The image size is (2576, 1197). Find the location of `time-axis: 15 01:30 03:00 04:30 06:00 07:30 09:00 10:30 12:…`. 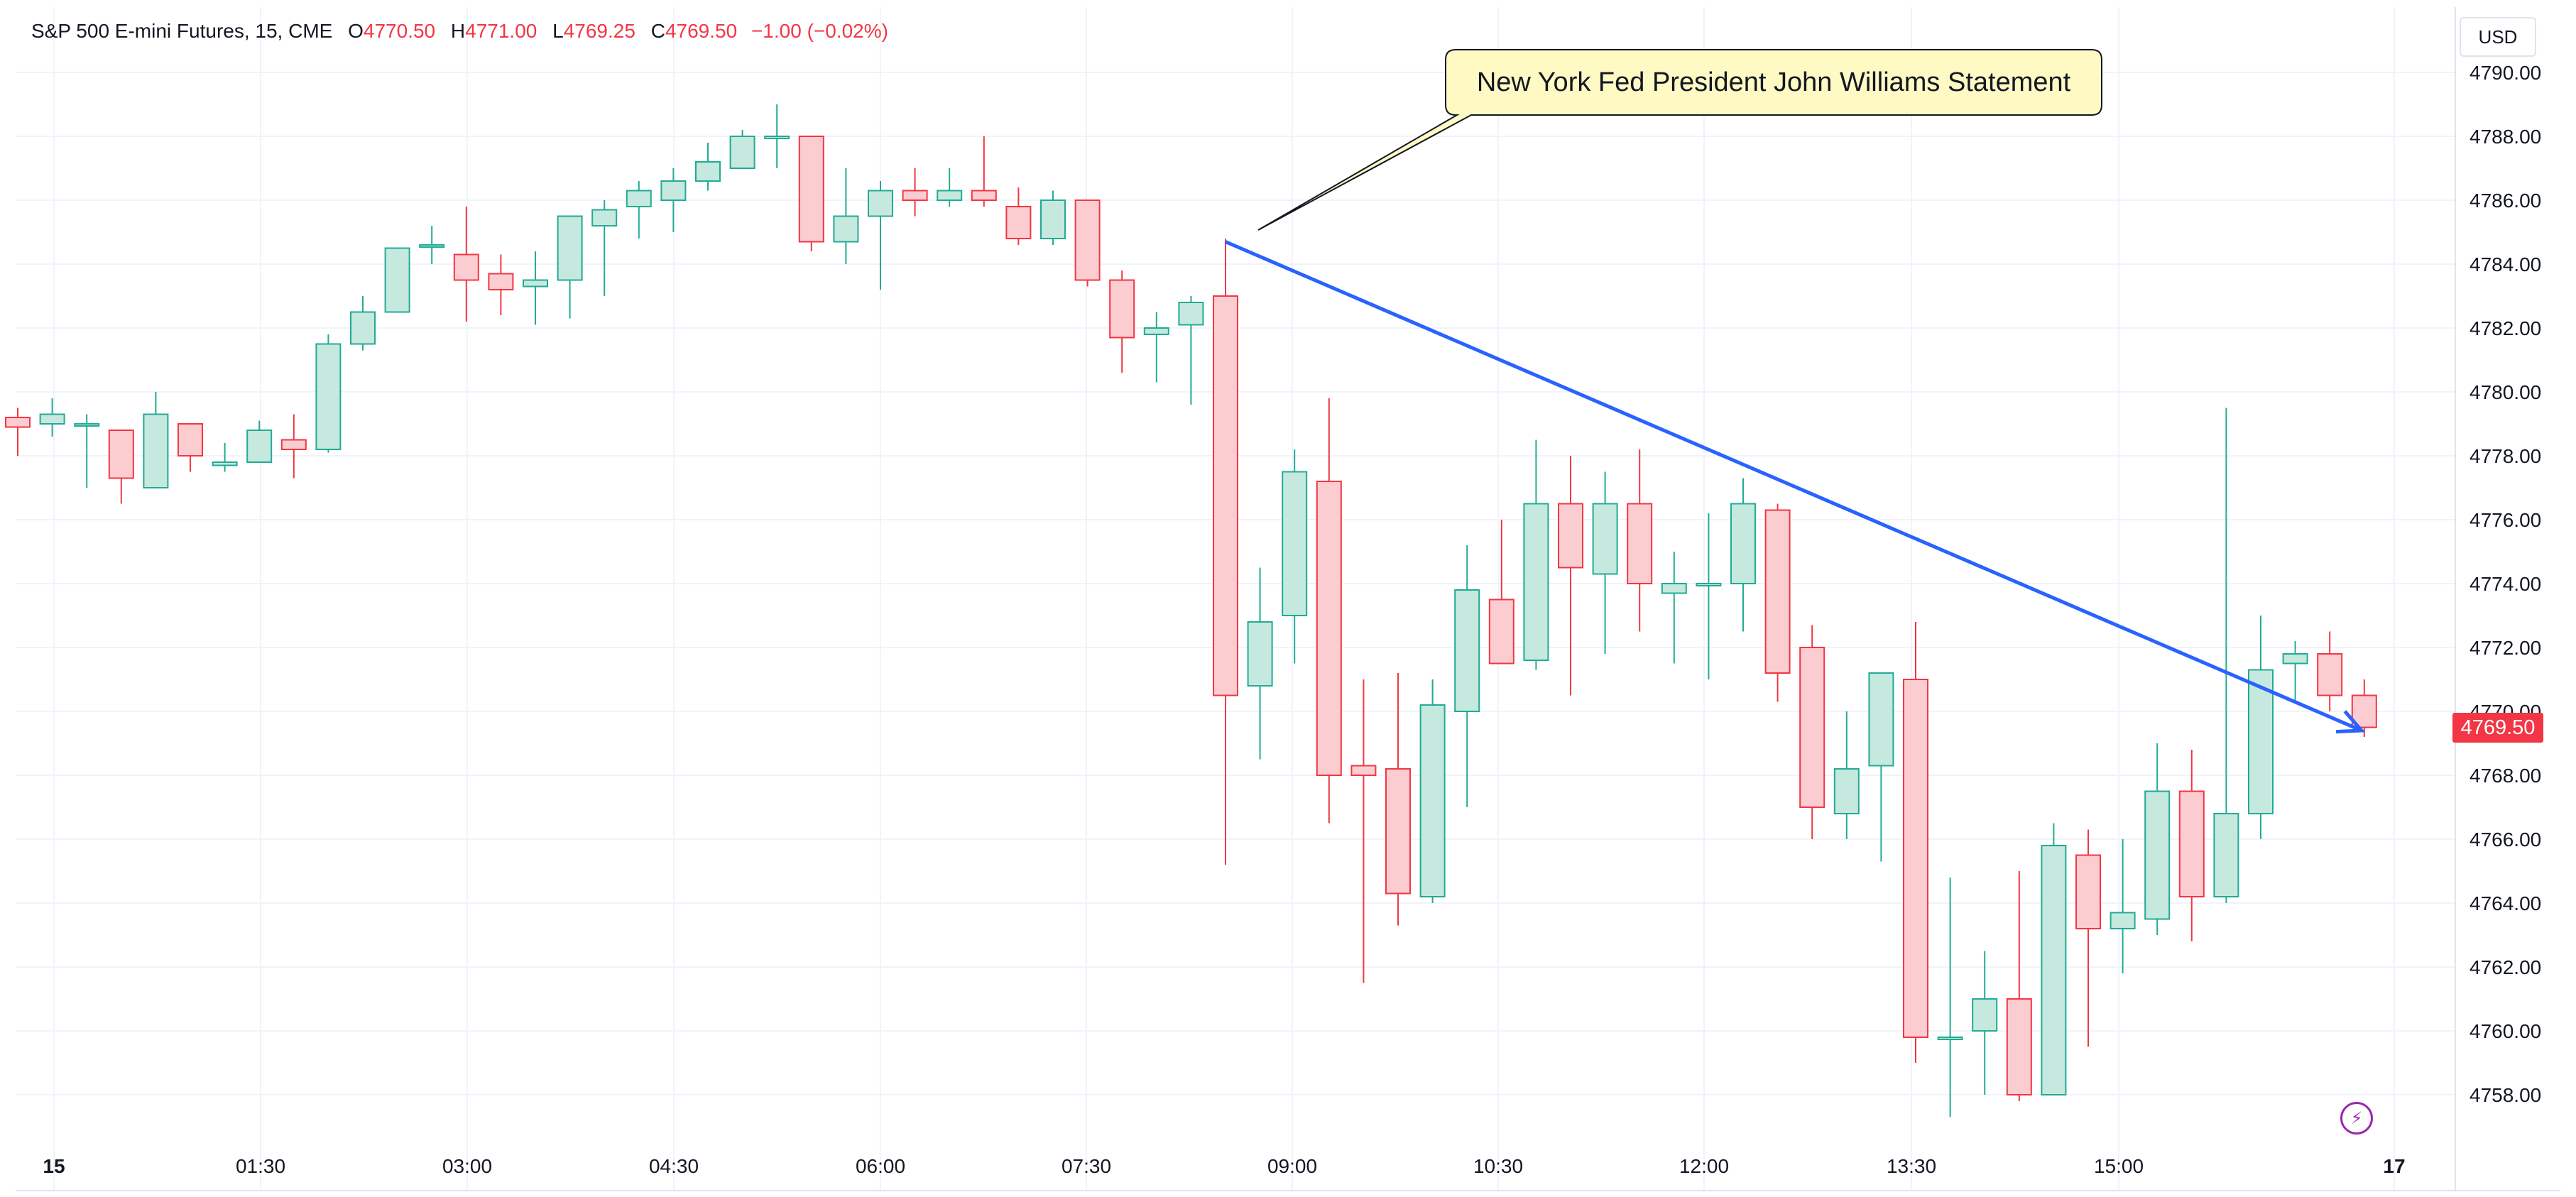

time-axis: 15 01:30 03:00 04:30 06:00 07:30 09:00 10:30 12:… is located at coordinates (1224, 1166).